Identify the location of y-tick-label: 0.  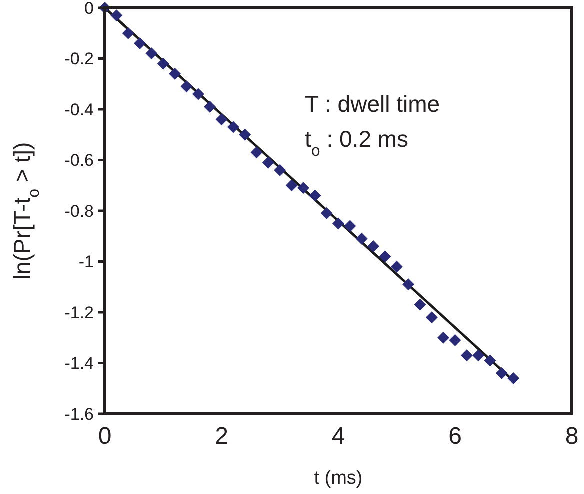
(89, 9).